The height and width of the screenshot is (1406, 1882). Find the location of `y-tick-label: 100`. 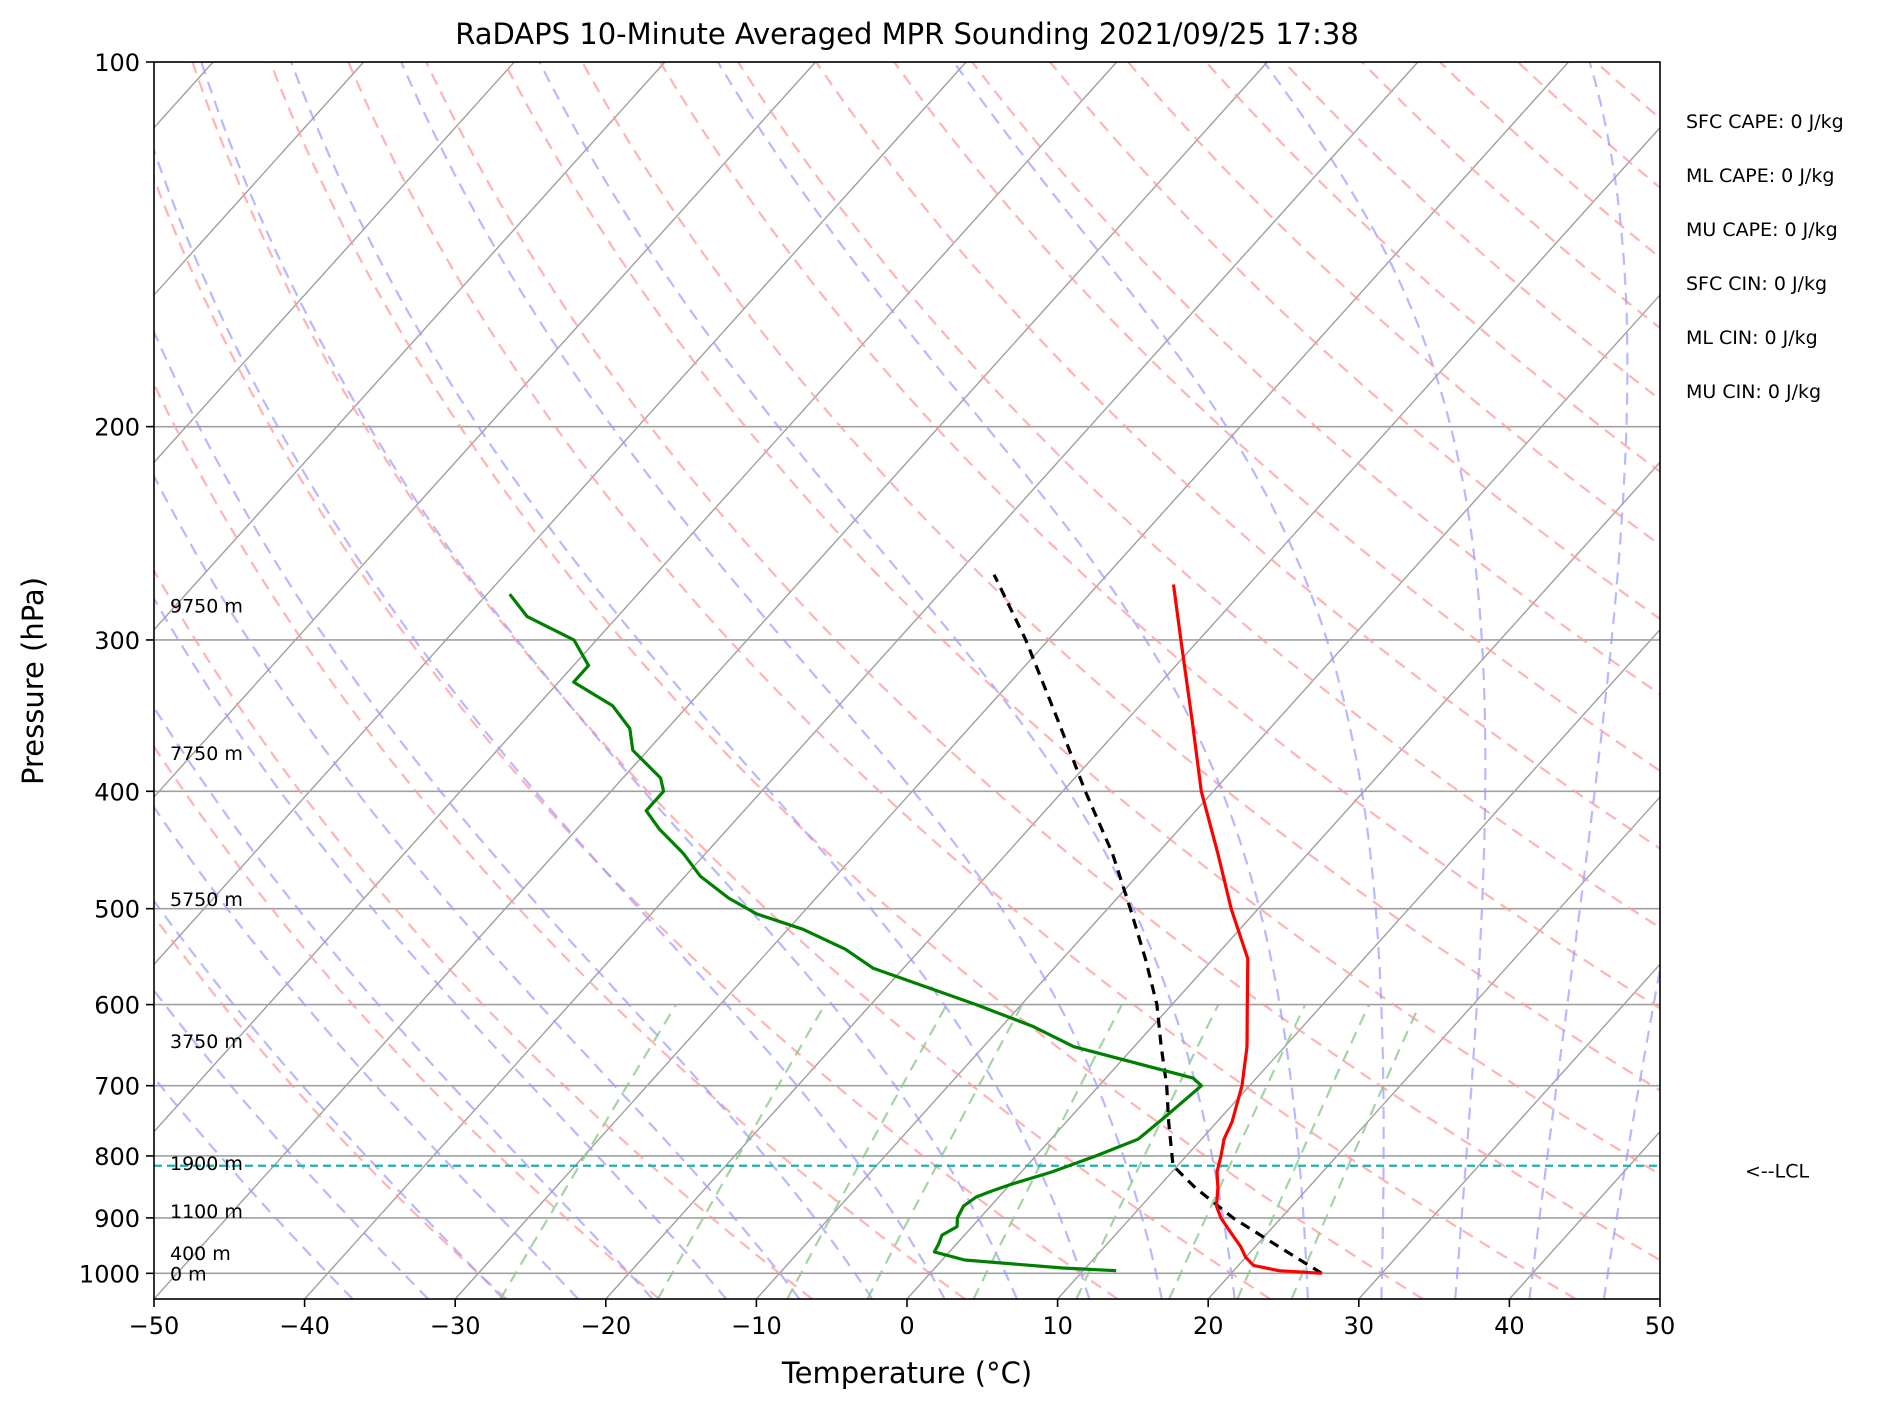

y-tick-label: 100 is located at coordinates (117, 63).